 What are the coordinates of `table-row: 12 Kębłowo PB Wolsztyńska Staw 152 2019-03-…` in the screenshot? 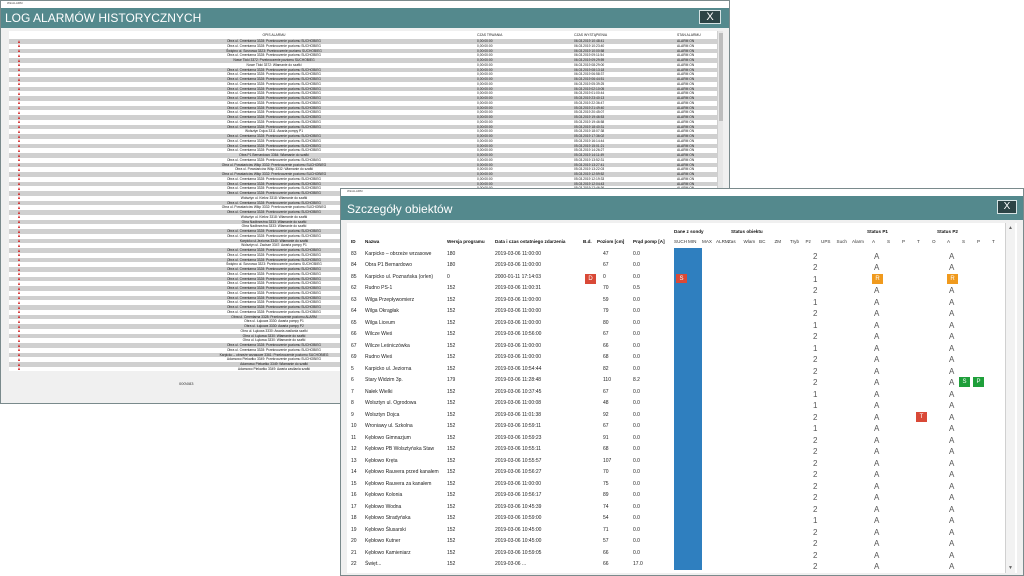 It's located at (682, 449).